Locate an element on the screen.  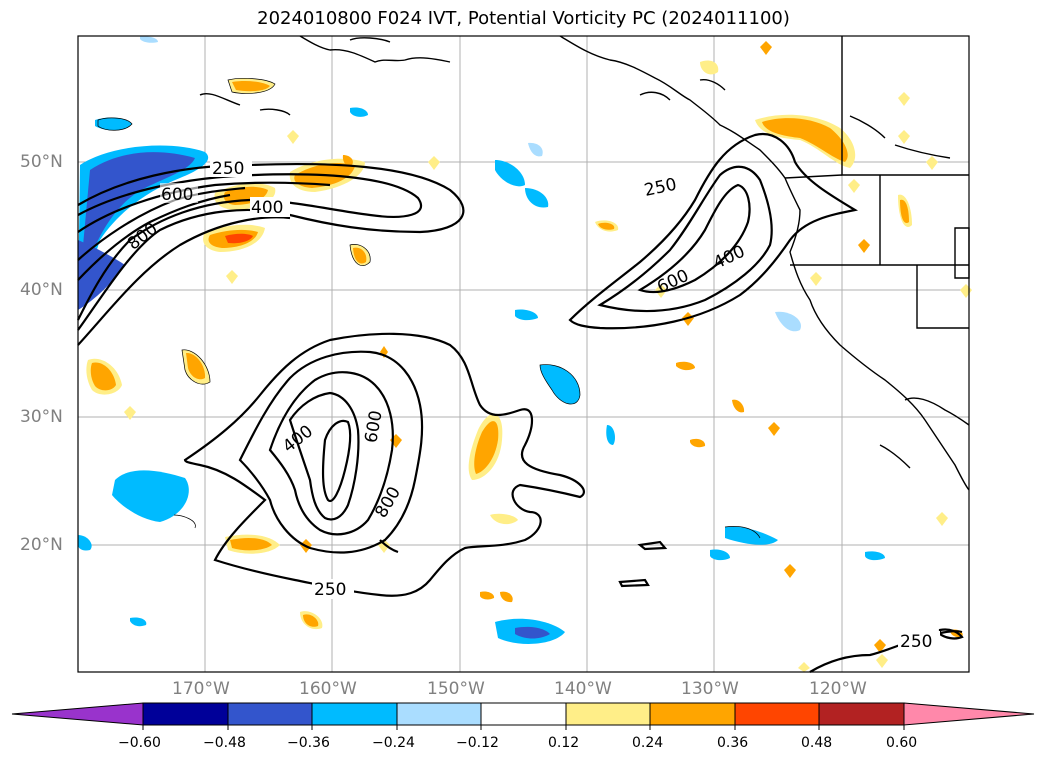
lon-label: 120°W is located at coordinates (838, 689).